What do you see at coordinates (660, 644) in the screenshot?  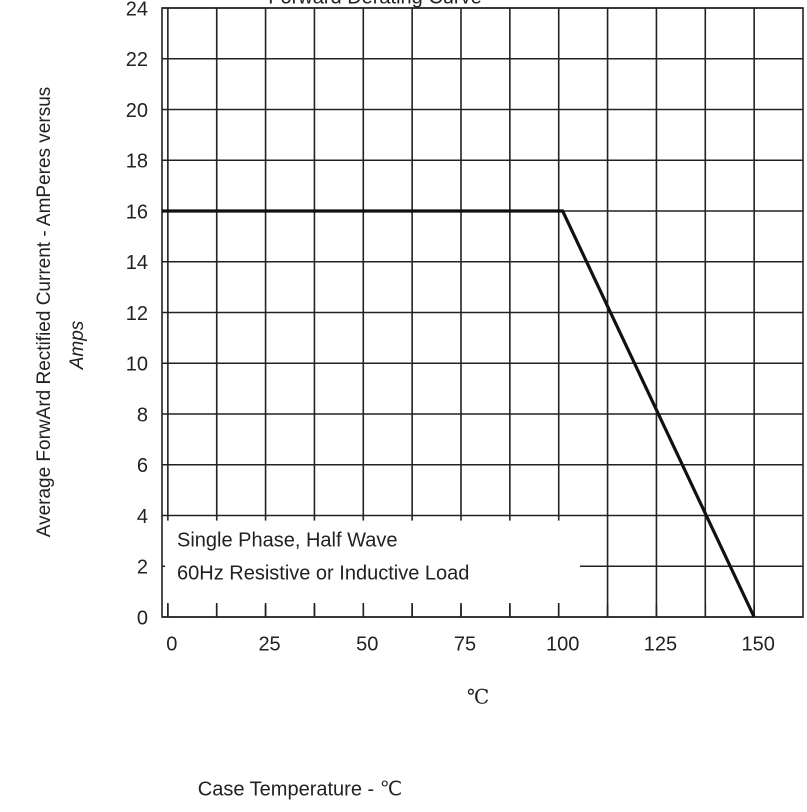 I see `x-tick-label: 125` at bounding box center [660, 644].